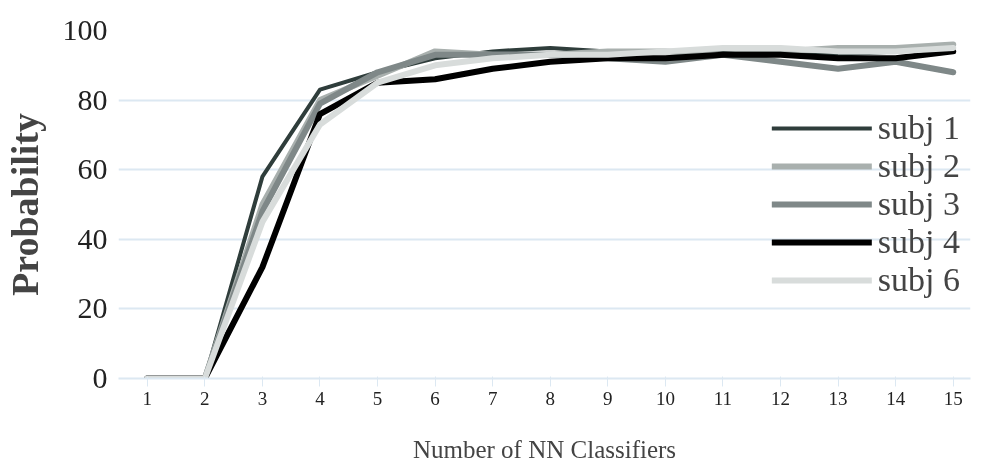  Describe the element at coordinates (781, 398) in the screenshot. I see `x-tick-label: 12` at that location.